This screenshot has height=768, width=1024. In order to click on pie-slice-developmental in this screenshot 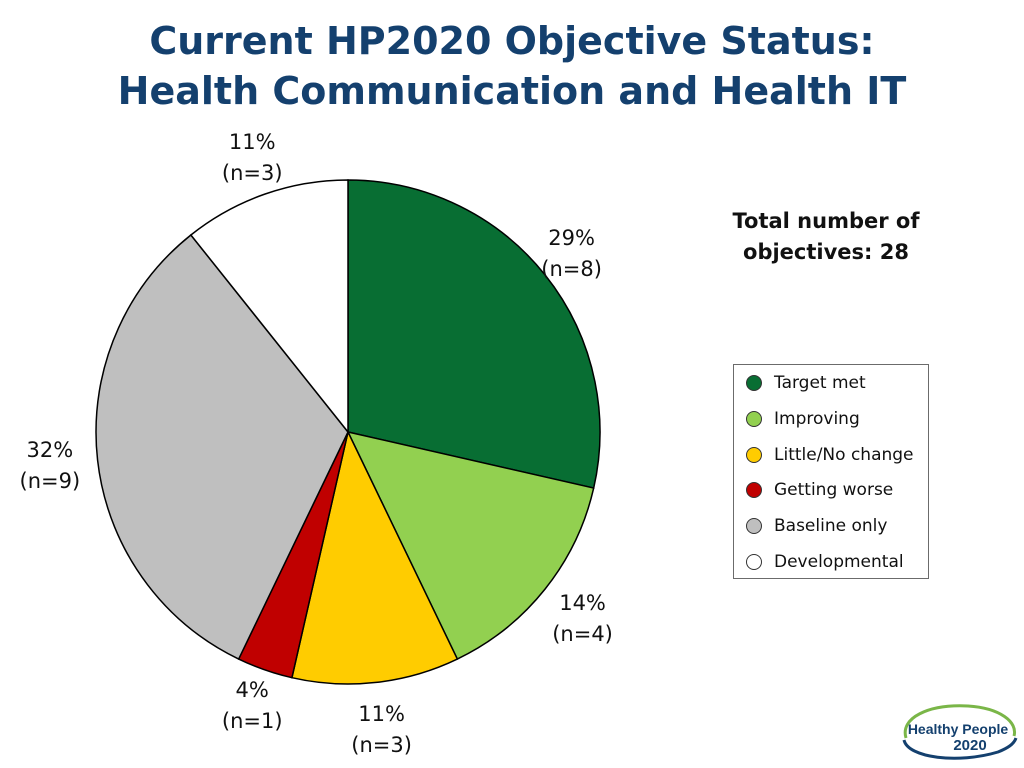, I will do `click(269, 307)`.